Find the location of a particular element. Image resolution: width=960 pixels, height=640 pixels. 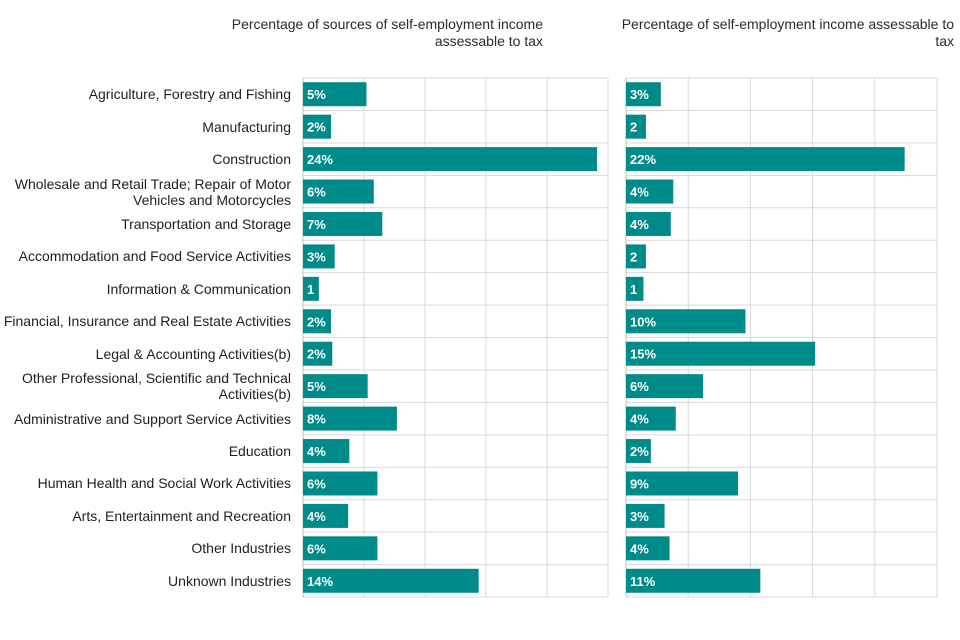

data-label: 24% is located at coordinates (320, 159).